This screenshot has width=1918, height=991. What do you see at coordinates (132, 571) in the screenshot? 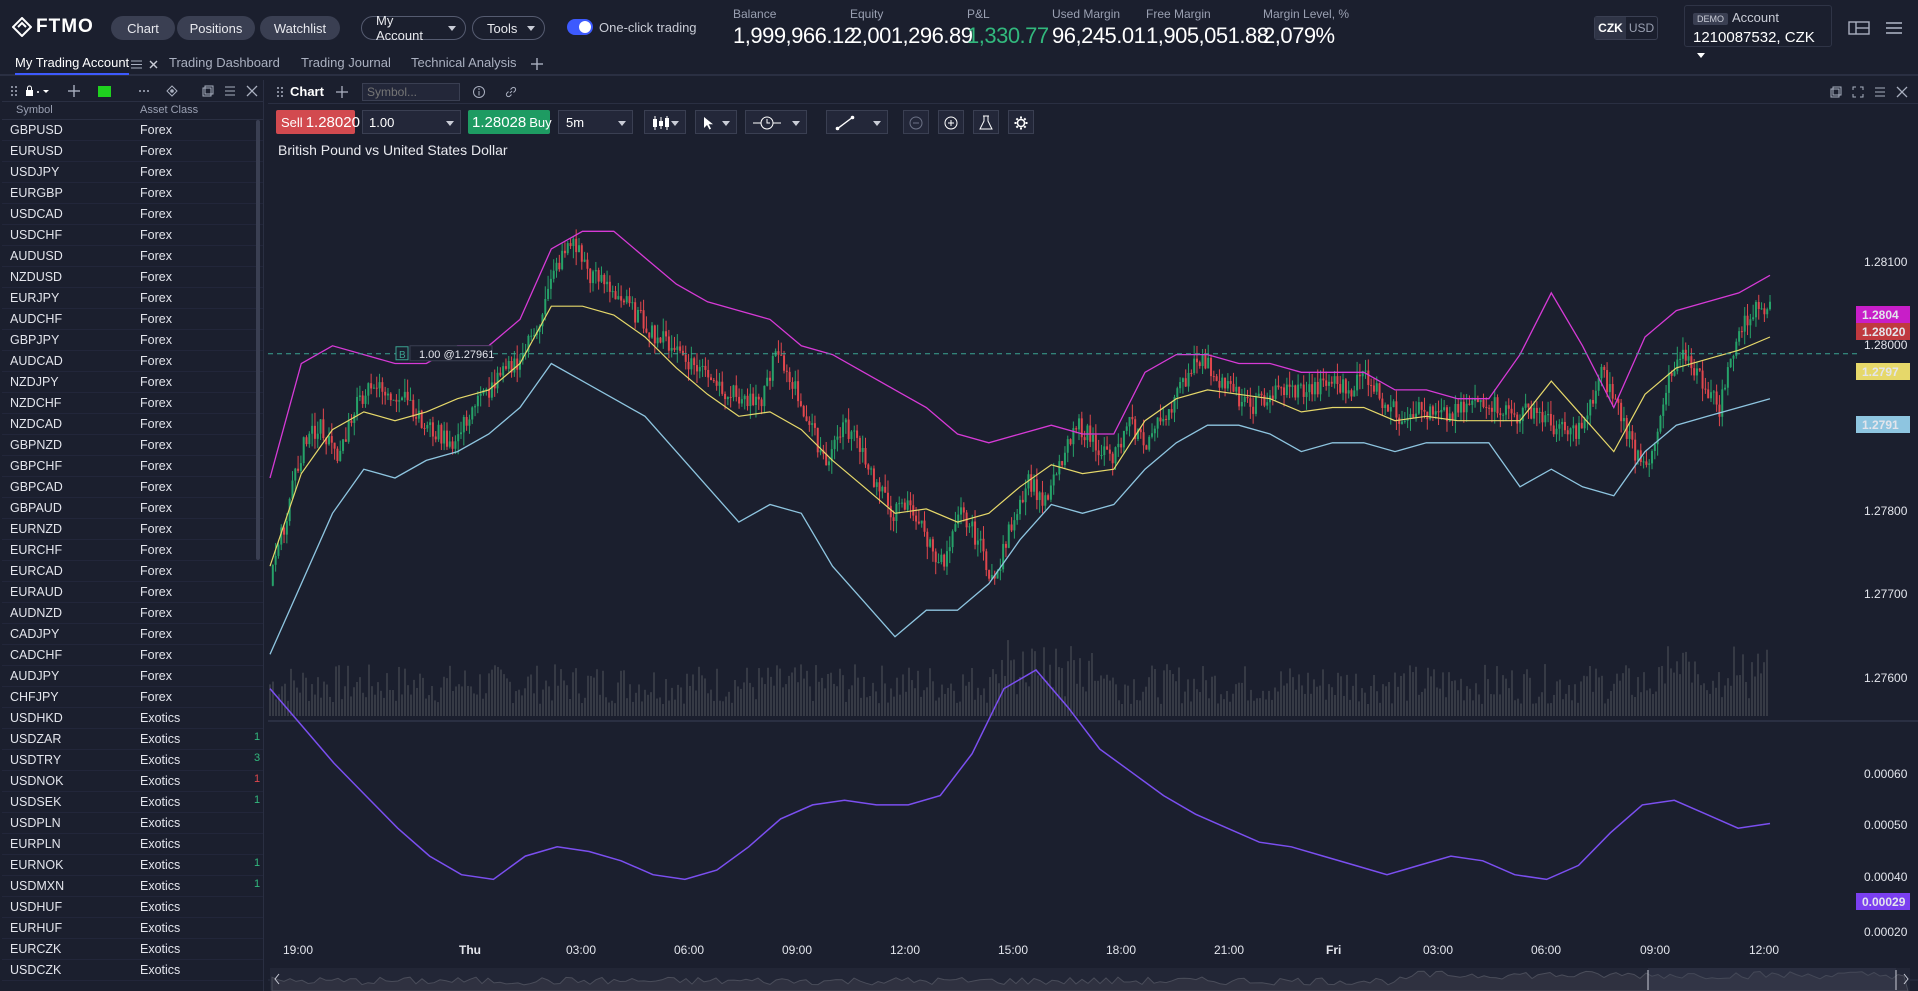
I see `watchlist-row: EURCAD Forex` at bounding box center [132, 571].